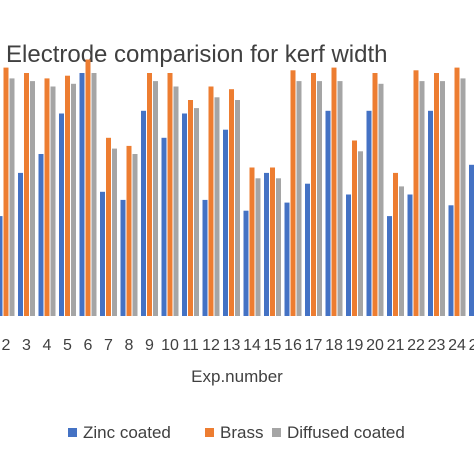  I want to click on x-tick-label: 22, so click(416, 345).